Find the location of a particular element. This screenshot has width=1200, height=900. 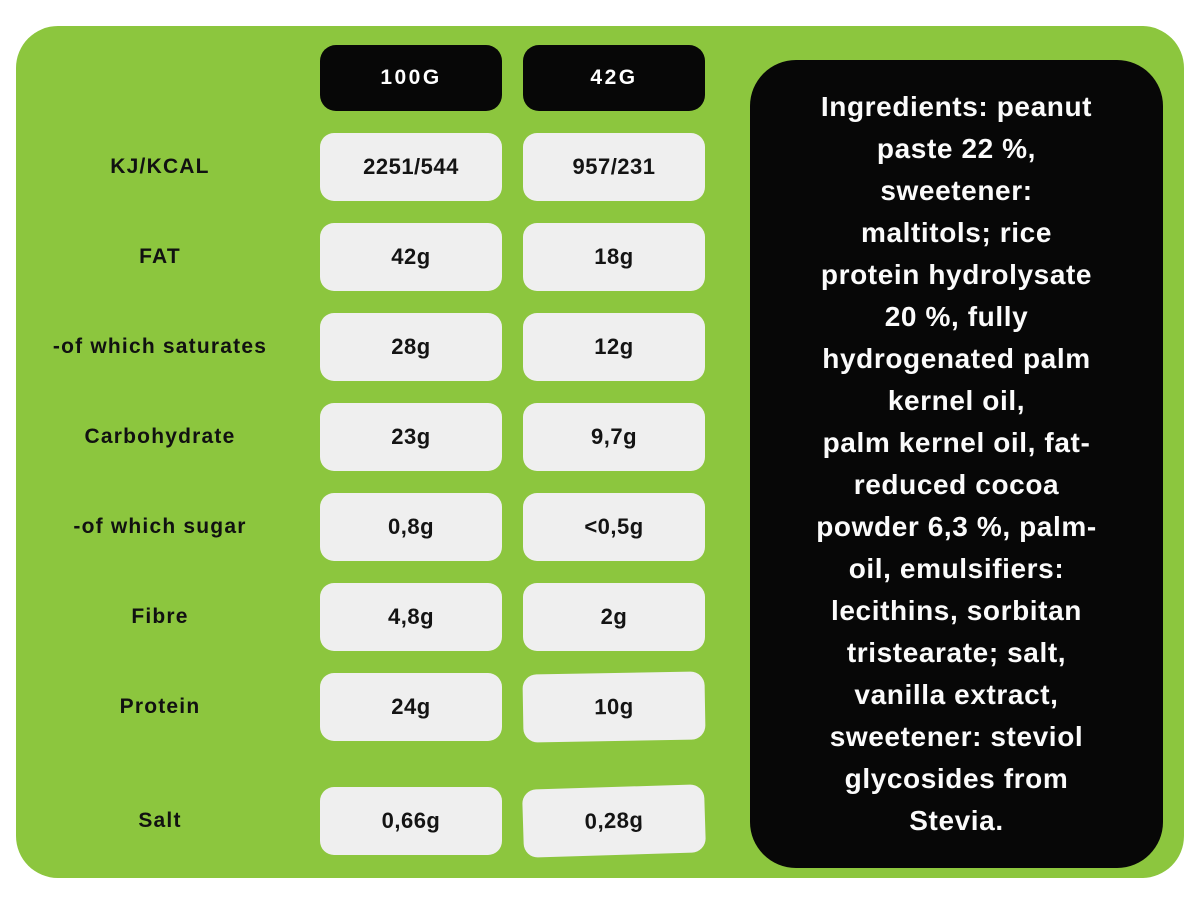

value-100g: 2251/544 is located at coordinates (411, 167).